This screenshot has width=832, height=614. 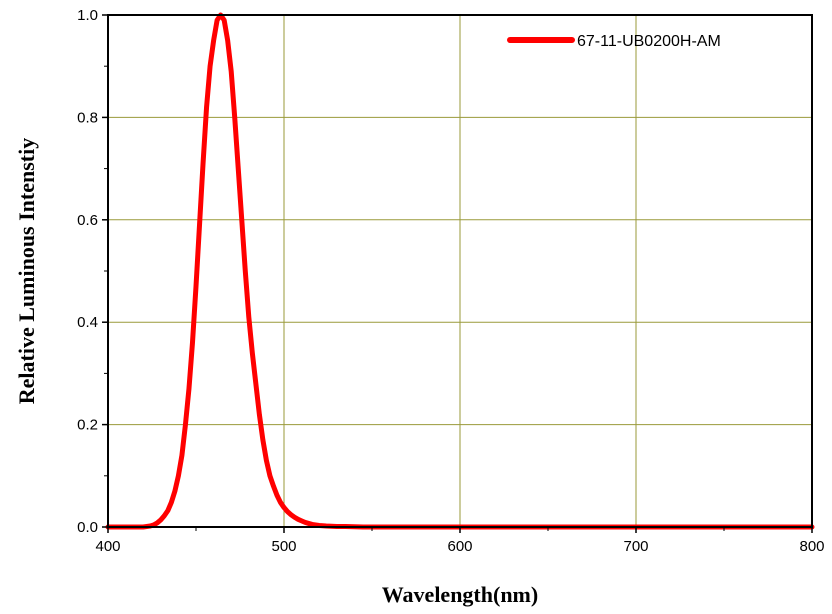 What do you see at coordinates (87, 220) in the screenshot?
I see `y-tick-label: 0.6` at bounding box center [87, 220].